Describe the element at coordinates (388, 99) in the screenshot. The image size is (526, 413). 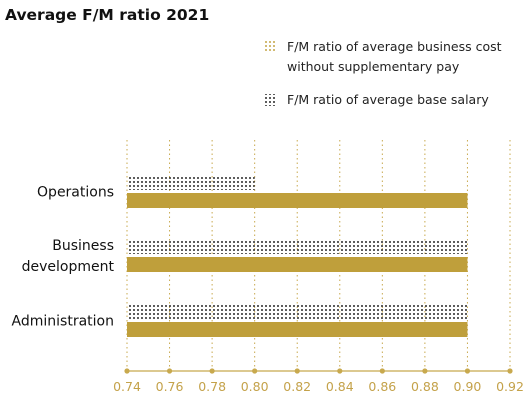
I see `legend-label: F/M ratio of average base salary` at that location.